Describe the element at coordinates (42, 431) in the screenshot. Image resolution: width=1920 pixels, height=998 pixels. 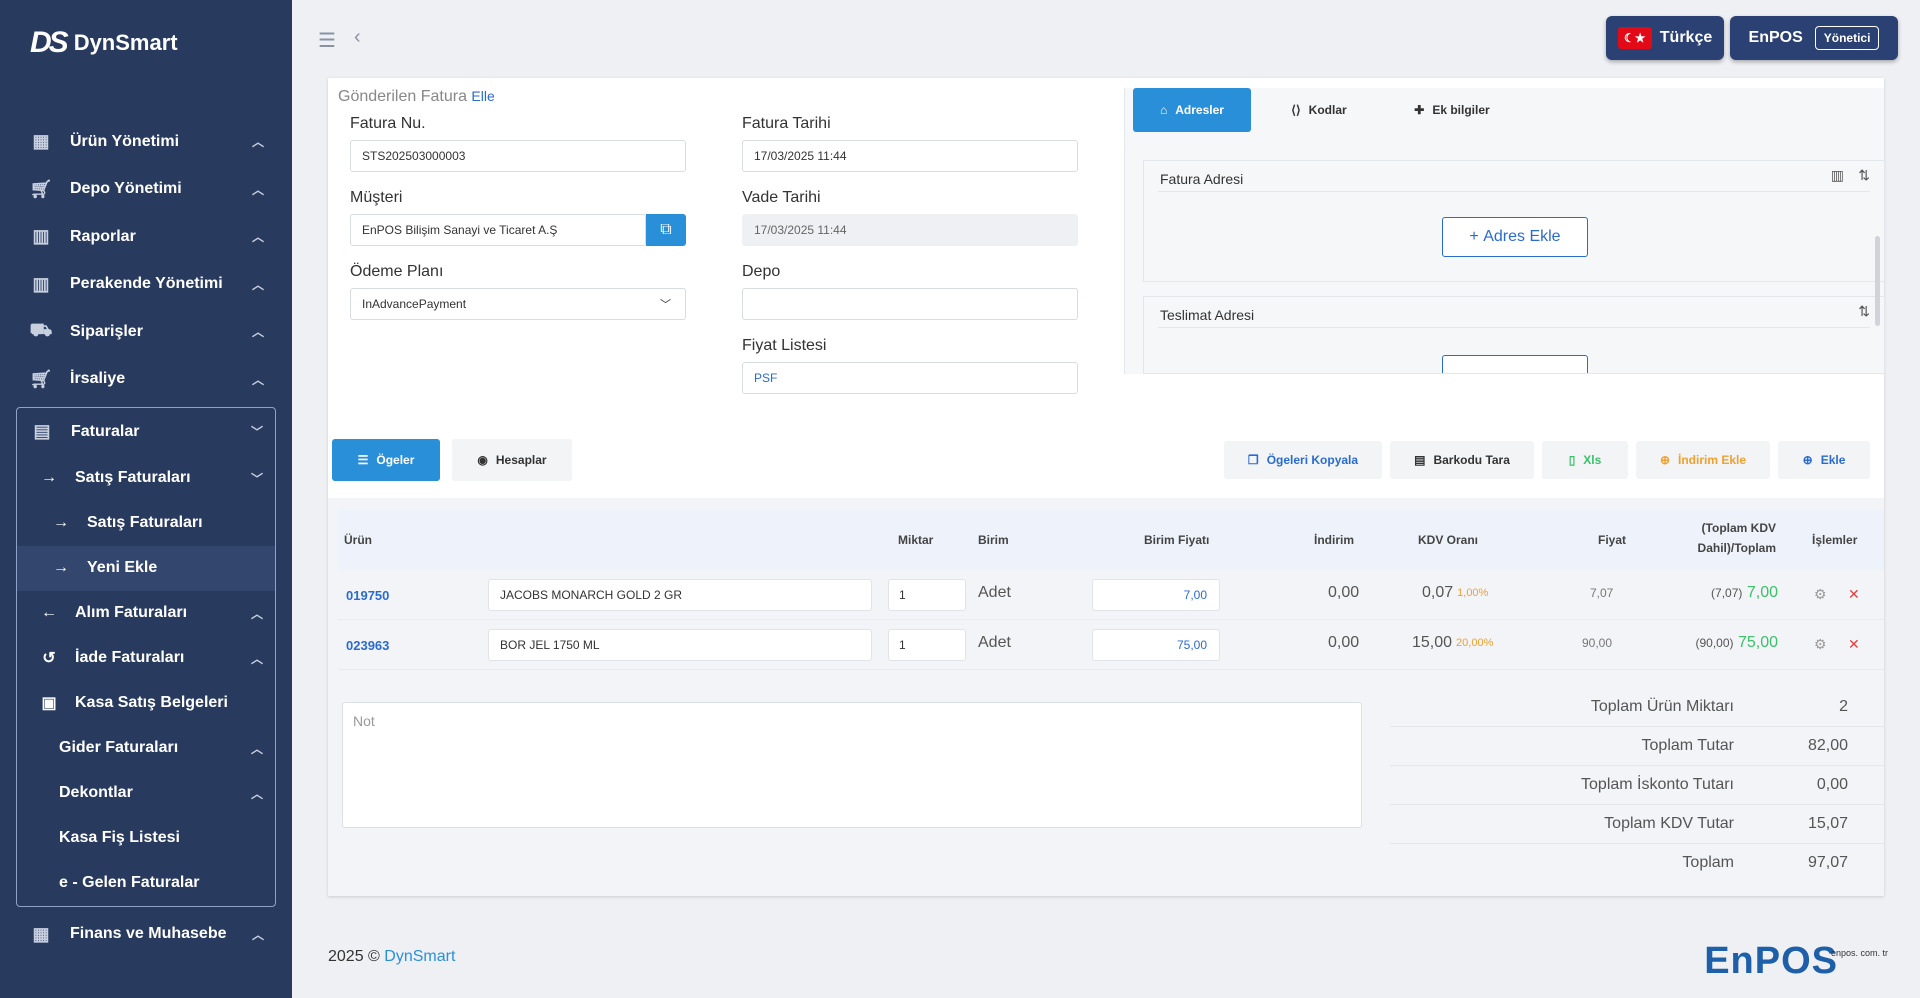
I see `document-icon: ▤` at that location.